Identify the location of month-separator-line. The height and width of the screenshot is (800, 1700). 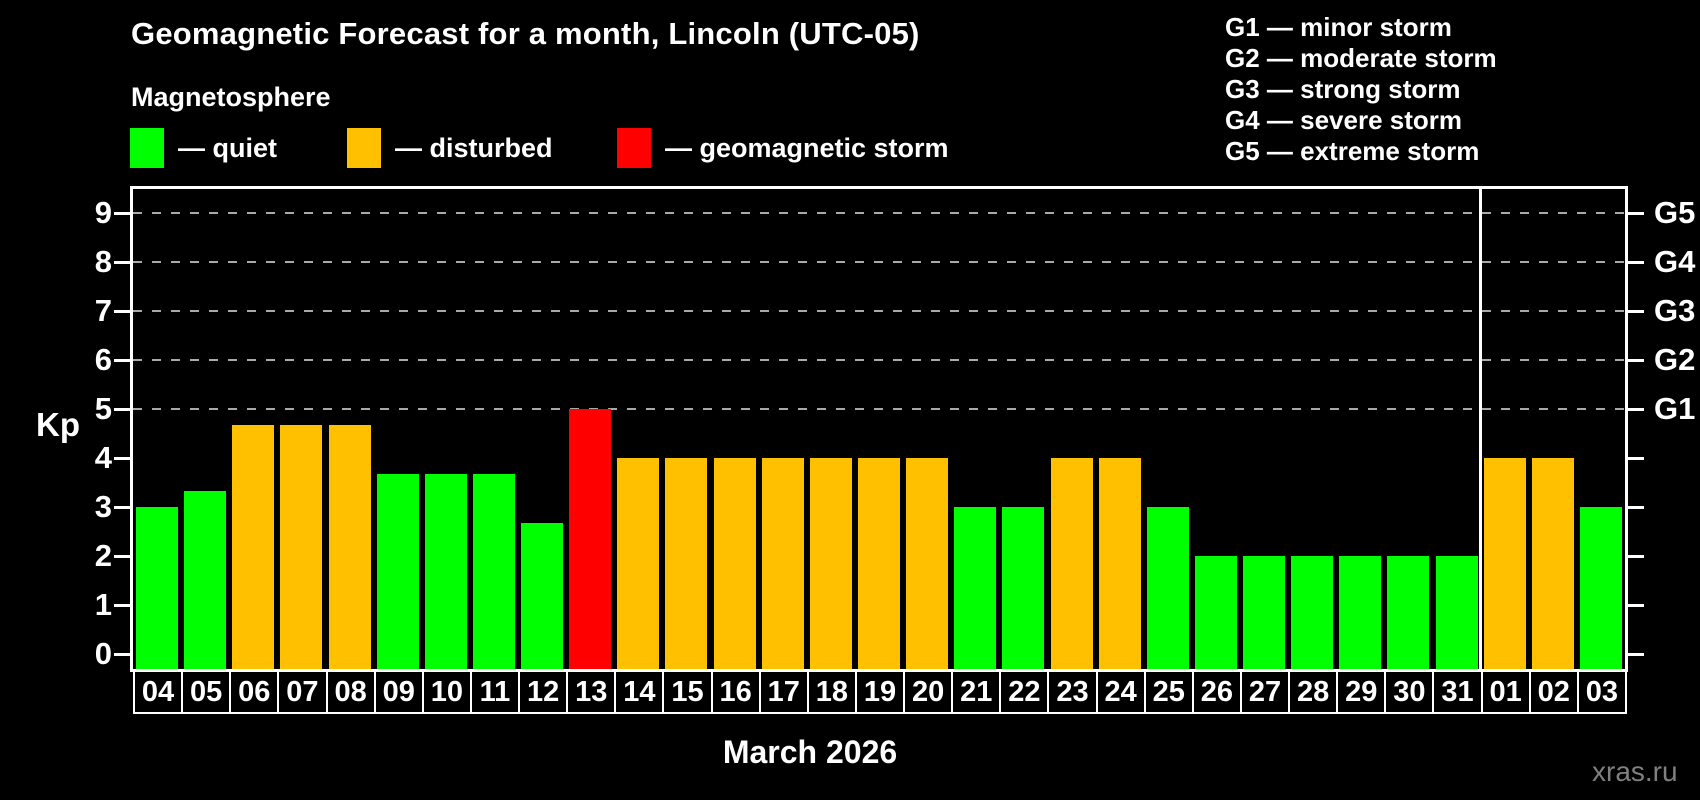
(1481, 429).